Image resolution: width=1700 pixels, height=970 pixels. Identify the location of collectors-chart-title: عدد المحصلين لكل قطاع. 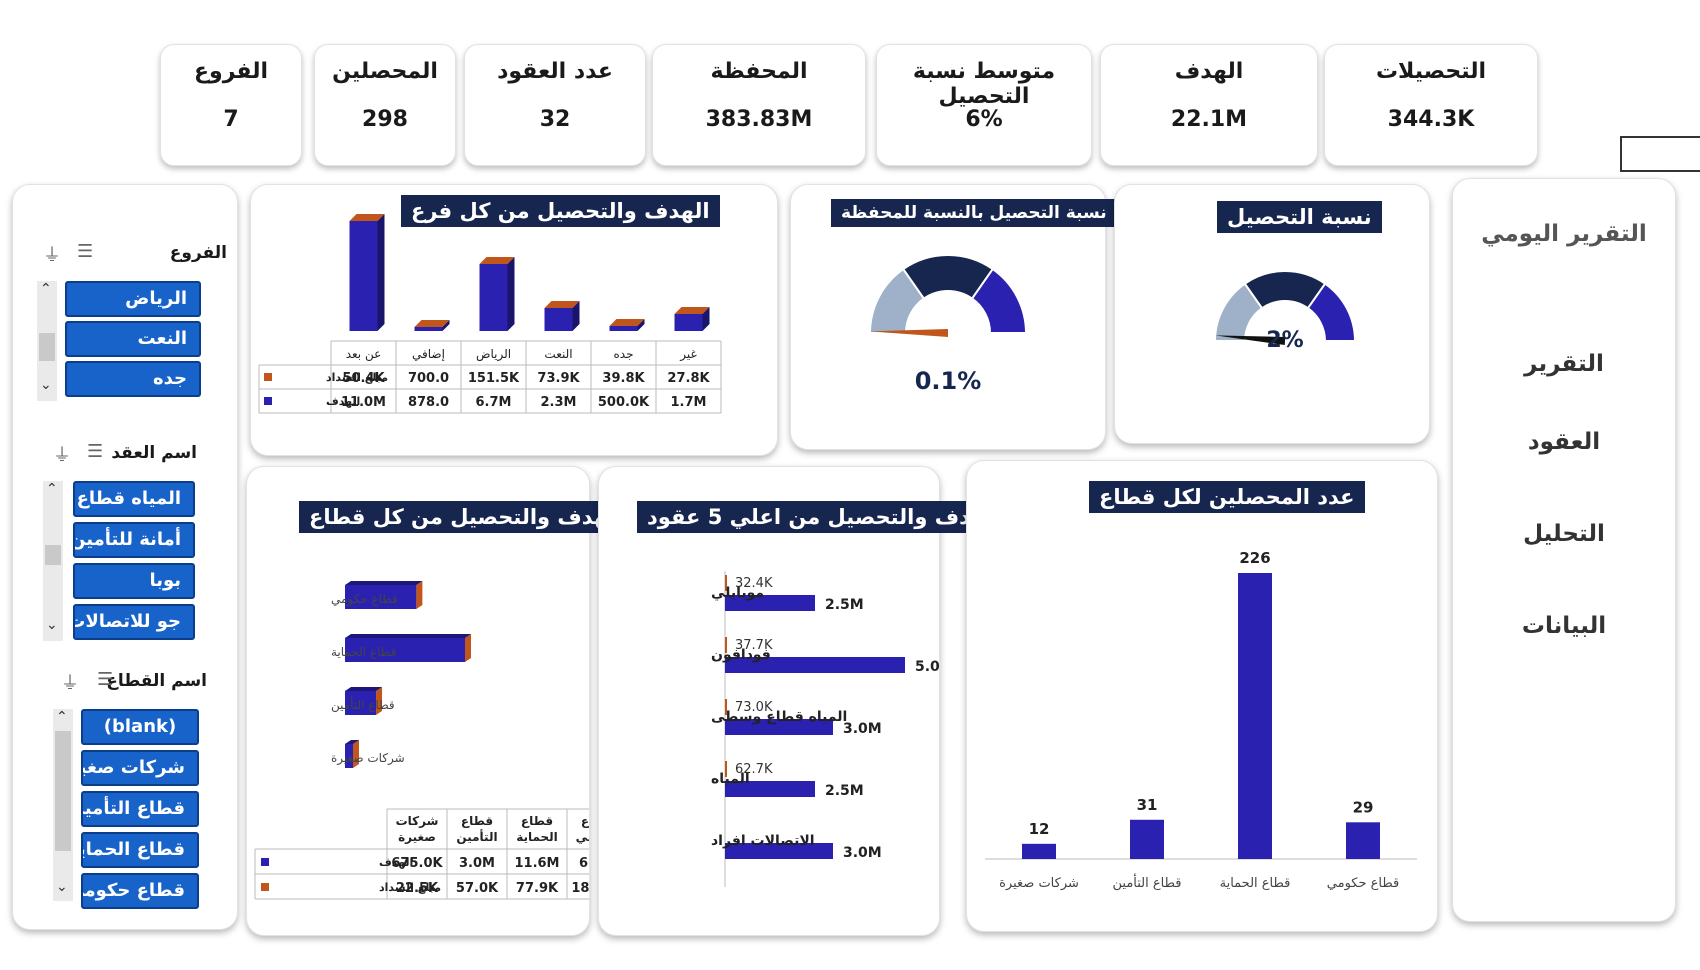
(1227, 497).